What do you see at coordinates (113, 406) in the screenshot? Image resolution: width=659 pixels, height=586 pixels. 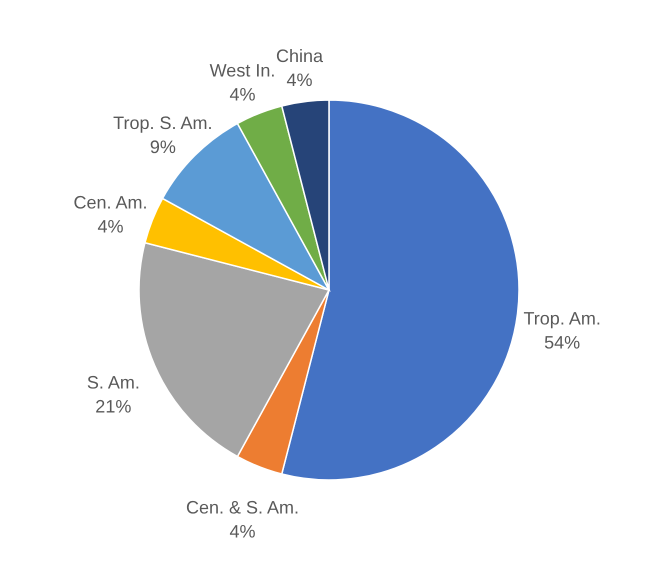 I see `data-label: 21%` at bounding box center [113, 406].